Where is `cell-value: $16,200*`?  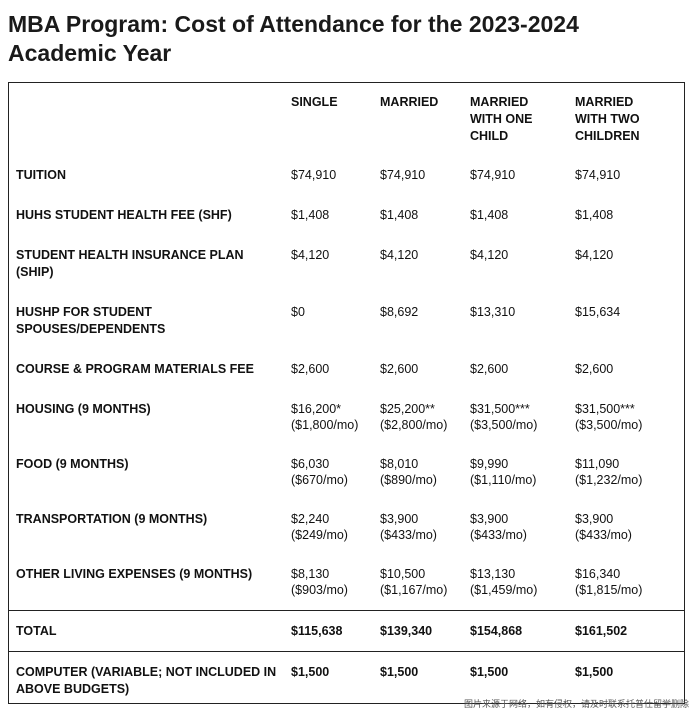 cell-value: $16,200* is located at coordinates (316, 409).